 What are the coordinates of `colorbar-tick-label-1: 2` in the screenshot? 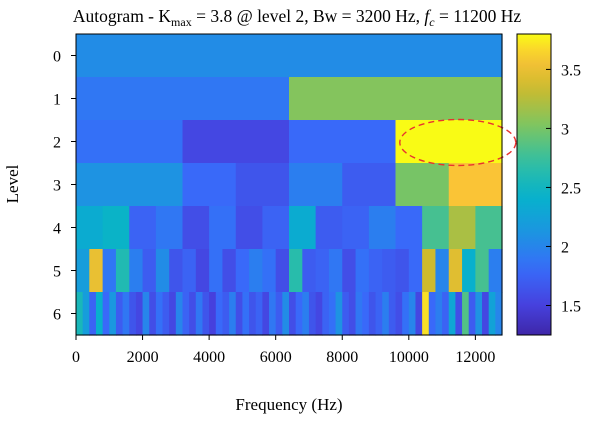 It's located at (565, 247).